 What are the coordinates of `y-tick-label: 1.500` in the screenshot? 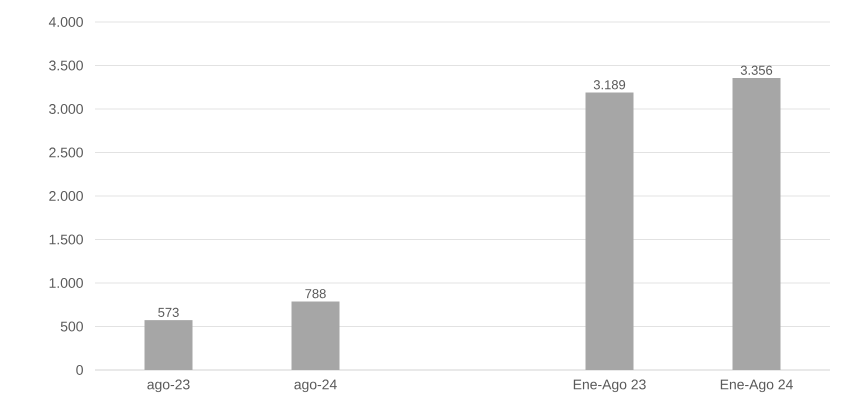 It's located at (66, 239).